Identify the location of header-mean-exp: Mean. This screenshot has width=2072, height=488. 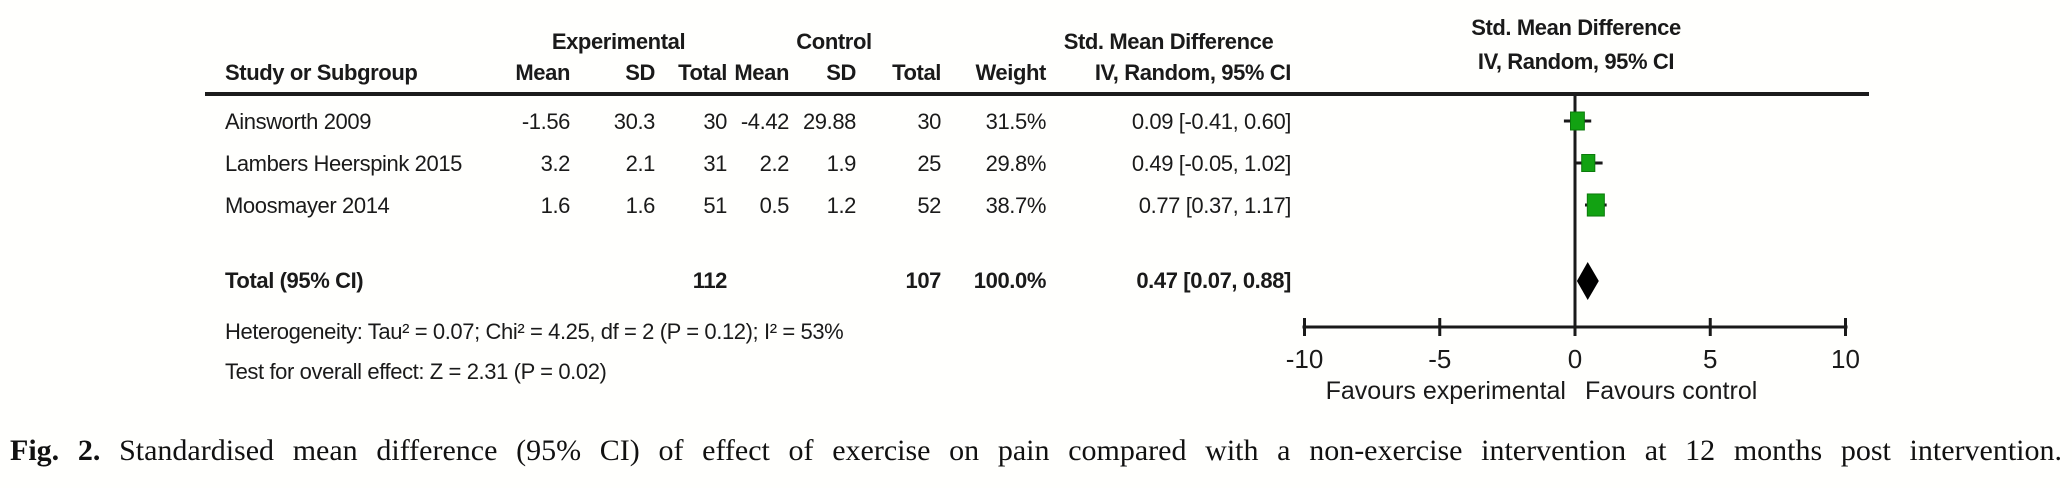
(542, 72).